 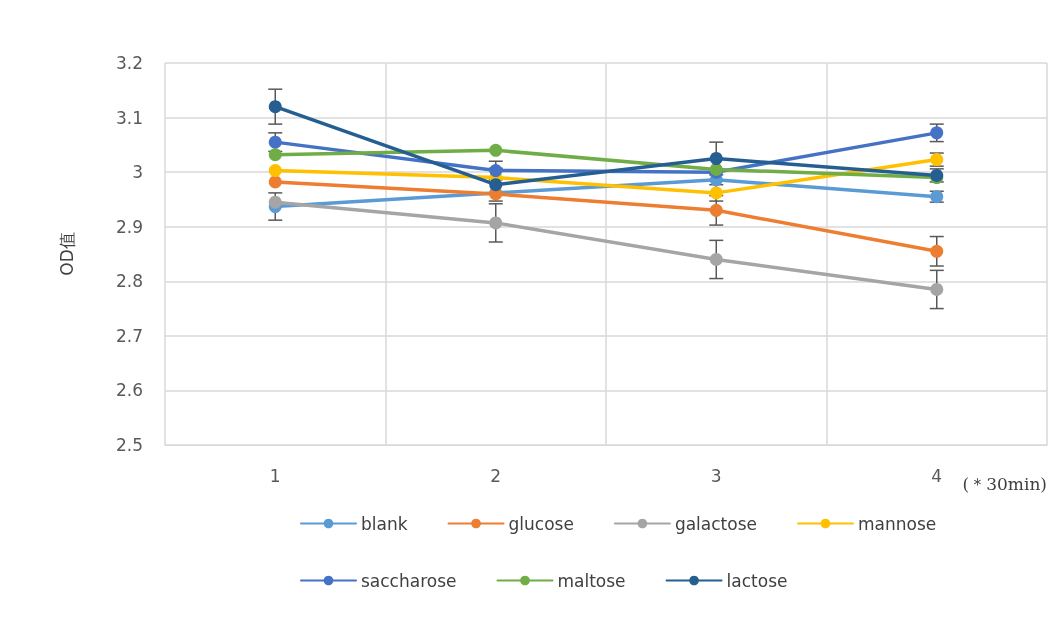 I want to click on x-tick-label: 2, so click(x=496, y=475).